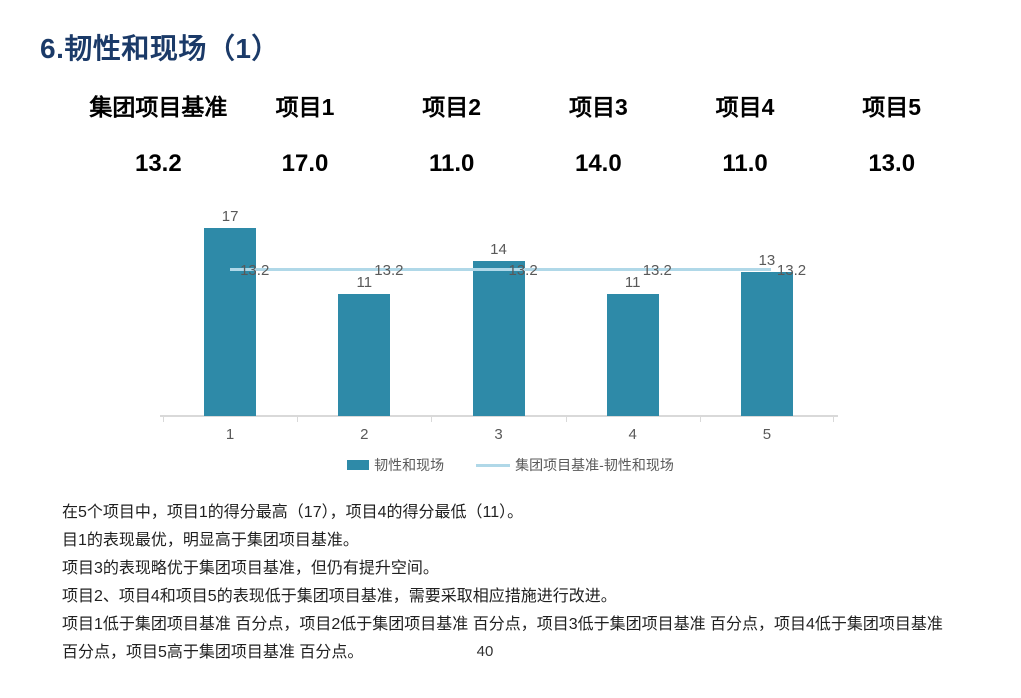 The width and height of the screenshot is (1021, 698). What do you see at coordinates (293, 512) in the screenshot?
I see `analysis-line-1: 在5个项目中，项目1的得分最高（17），项目4的得分最低（11）。` at bounding box center [293, 512].